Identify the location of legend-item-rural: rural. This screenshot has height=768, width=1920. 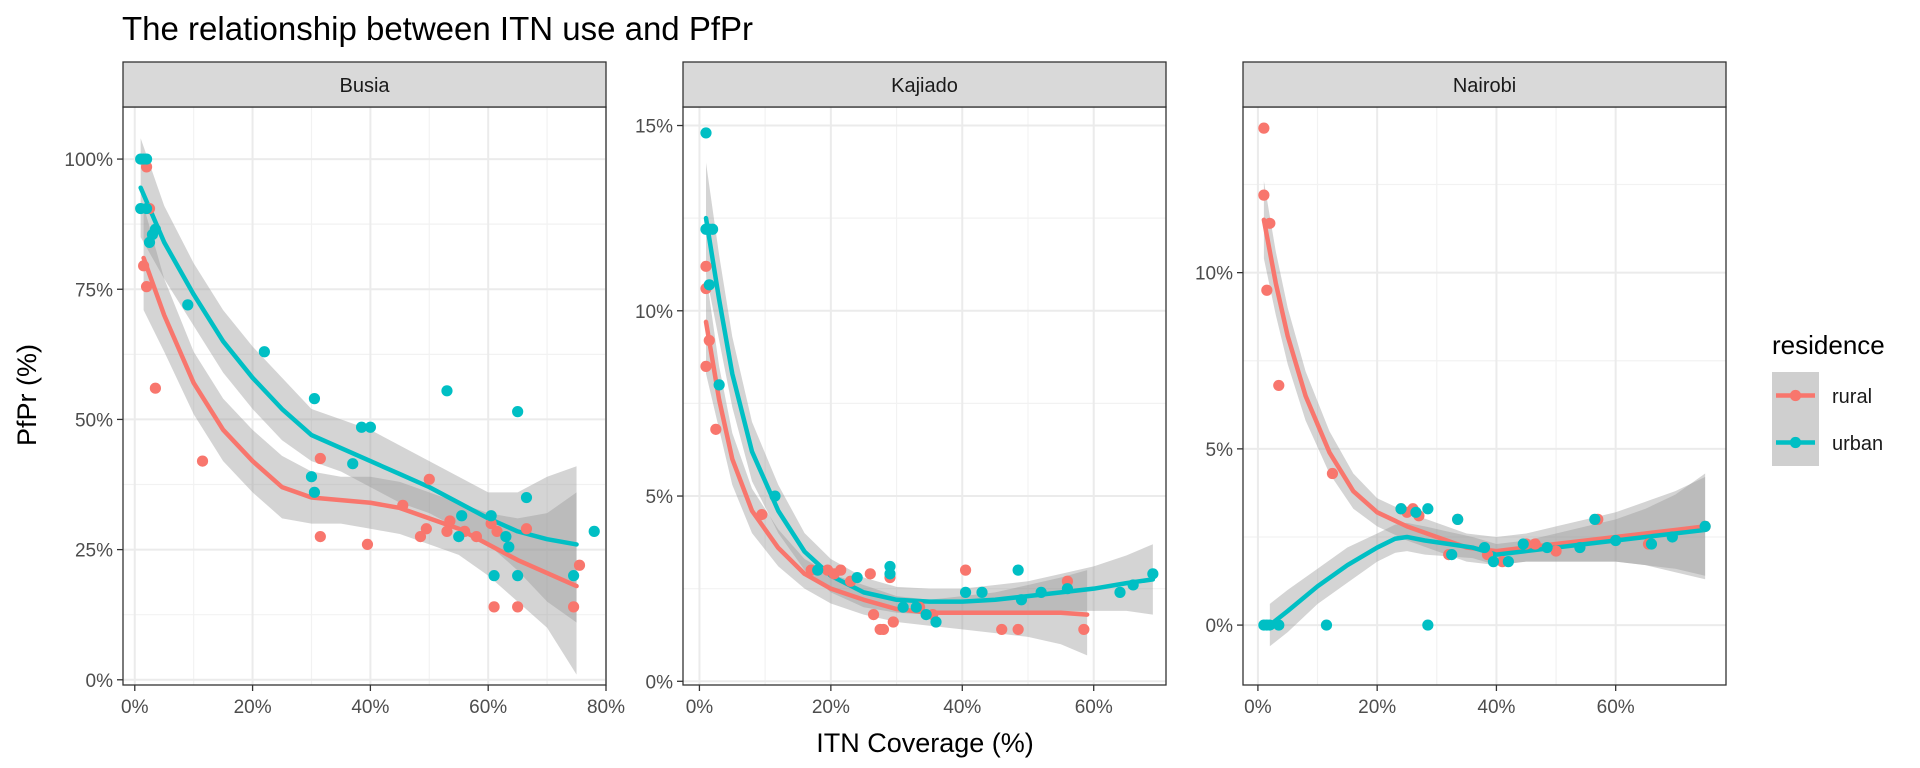
(1822, 395).